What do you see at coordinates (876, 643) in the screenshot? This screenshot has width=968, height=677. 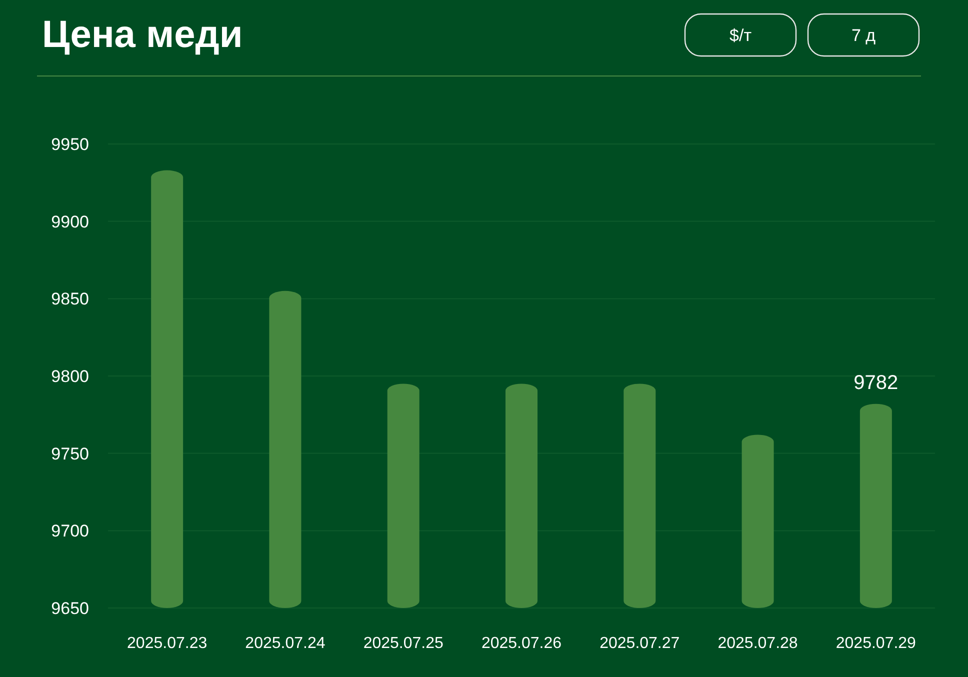 I see `x-tick-label: 2025.07.29` at bounding box center [876, 643].